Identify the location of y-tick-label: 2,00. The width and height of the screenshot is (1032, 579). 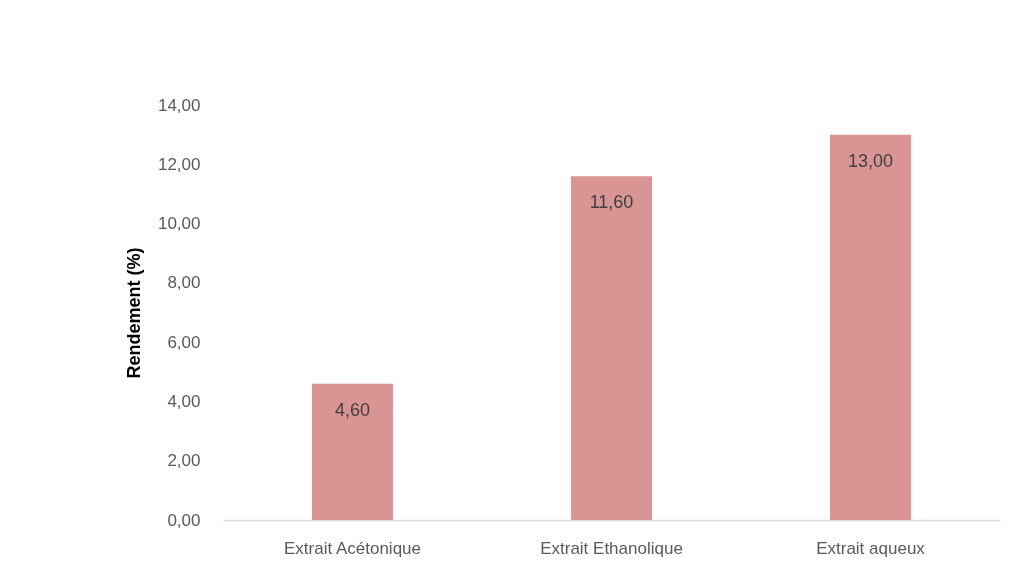
(184, 461).